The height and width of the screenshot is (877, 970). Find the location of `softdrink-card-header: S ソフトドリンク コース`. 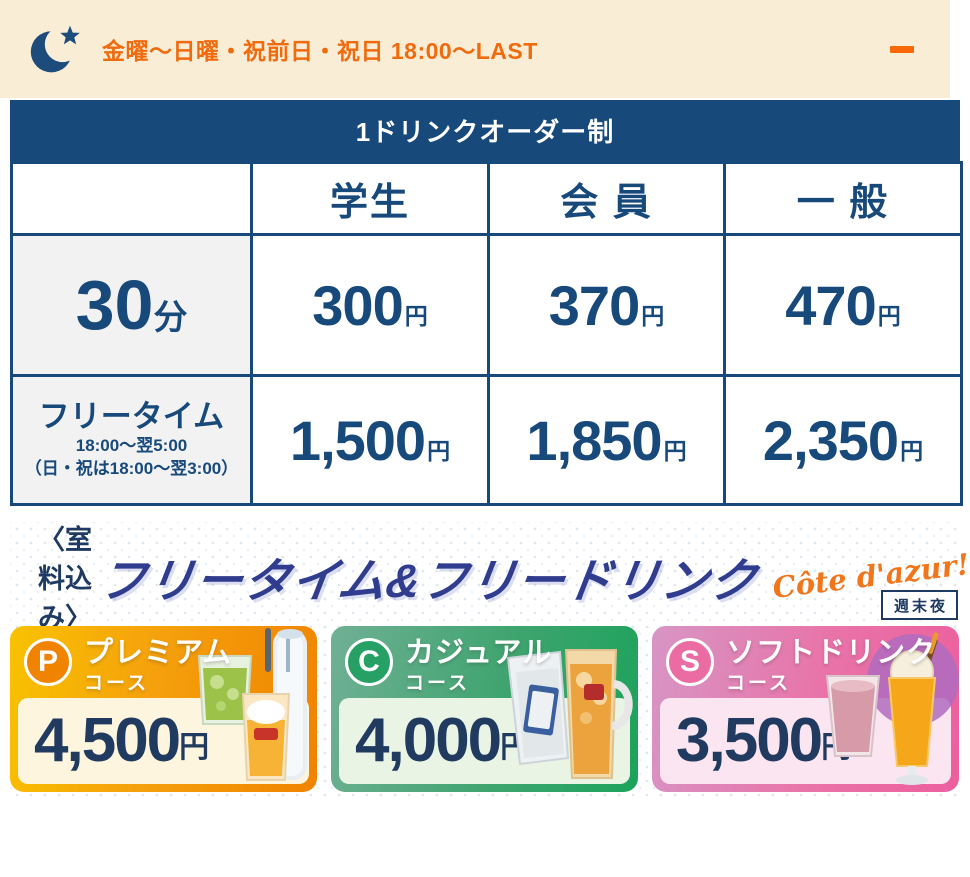

softdrink-card-header: S ソフトドリンク コース is located at coordinates (808, 667).